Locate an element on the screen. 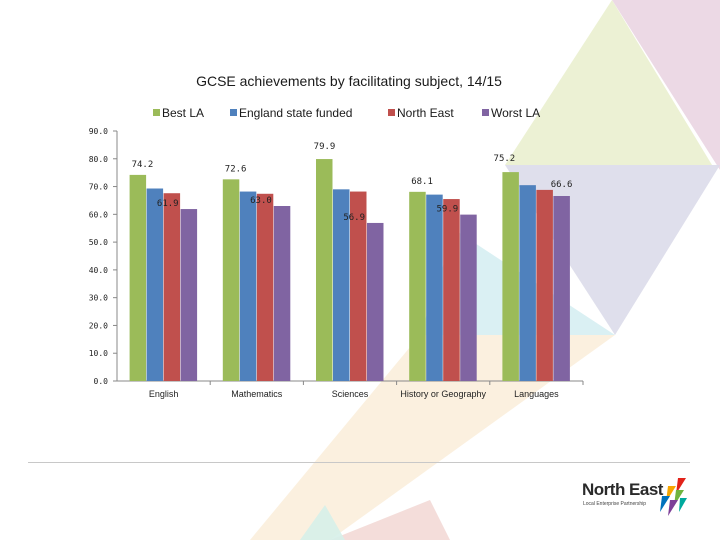 Image resolution: width=720 pixels, height=540 pixels. data-label: 59.9 is located at coordinates (448, 210).